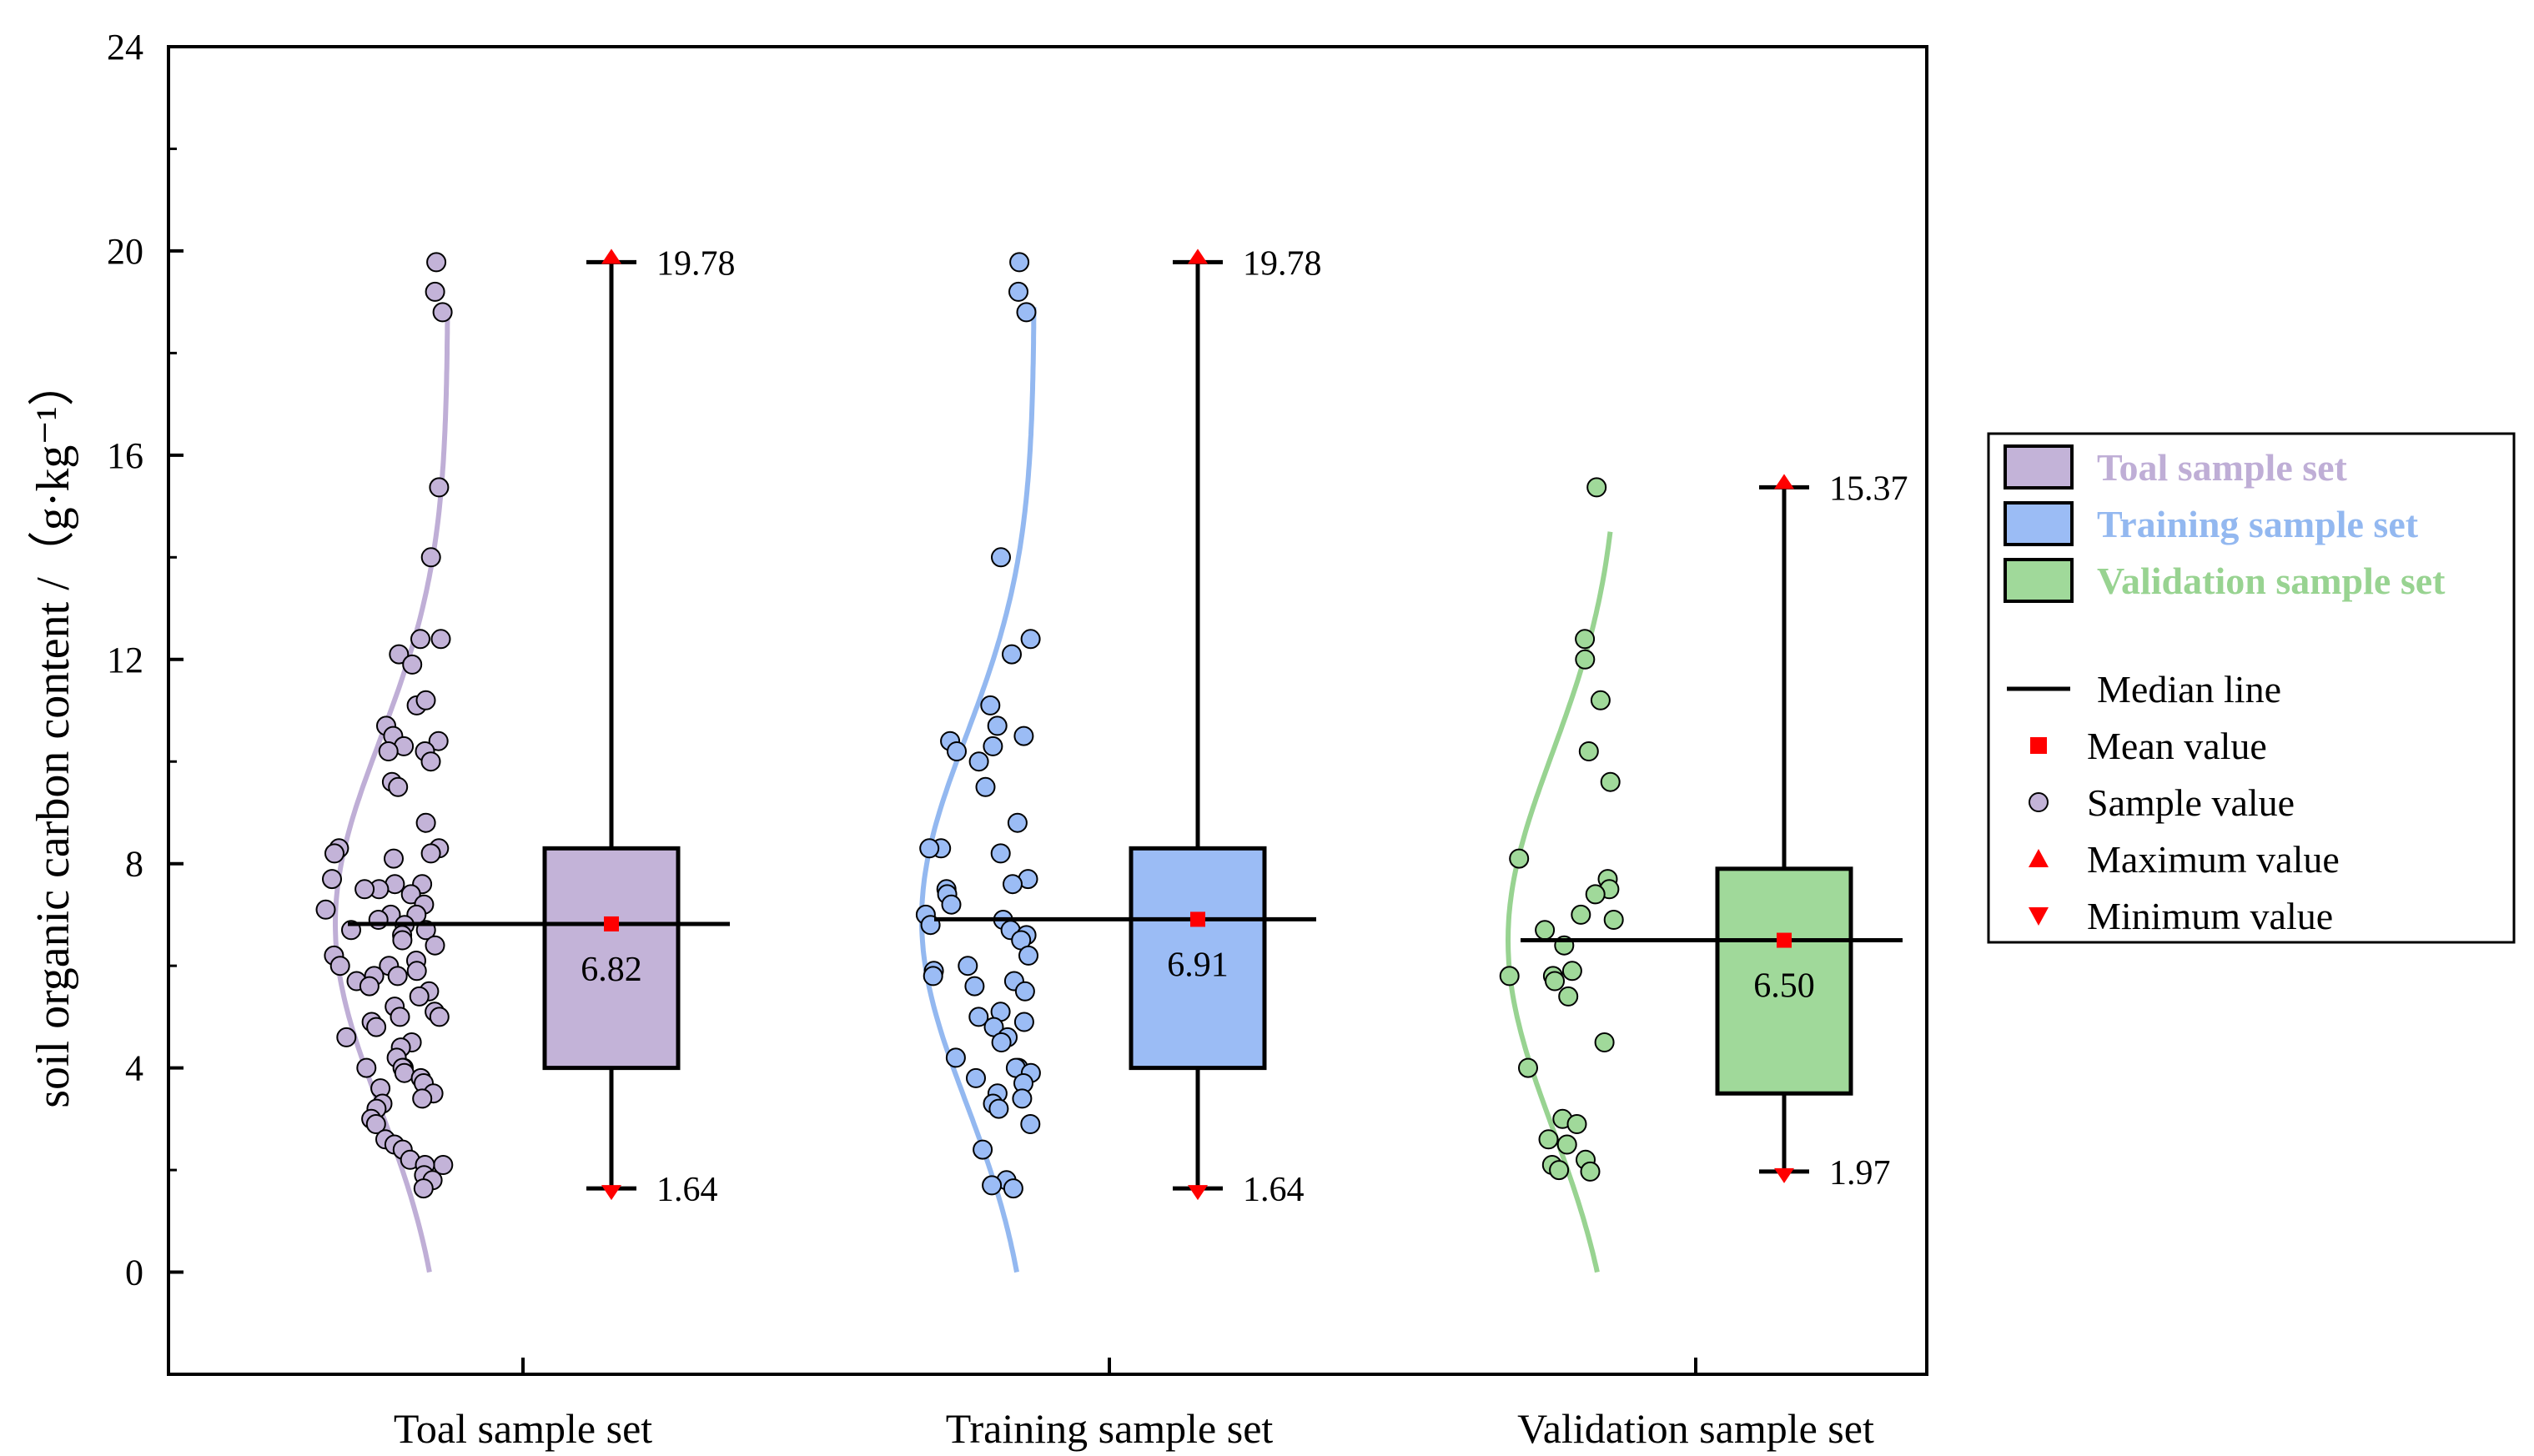  What do you see at coordinates (525, 758) in the screenshot?
I see `series-group: 6.82 19.78 1.64` at bounding box center [525, 758].